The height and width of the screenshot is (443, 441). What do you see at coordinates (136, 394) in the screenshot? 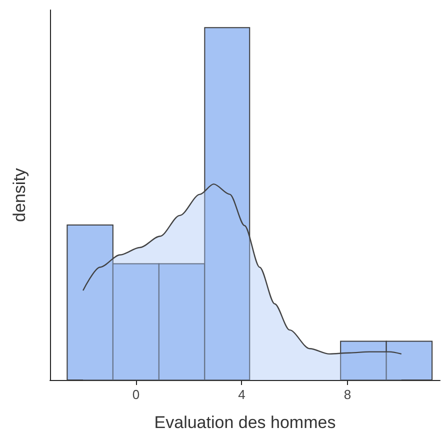
I see `x-tick-label: 0` at bounding box center [136, 394].